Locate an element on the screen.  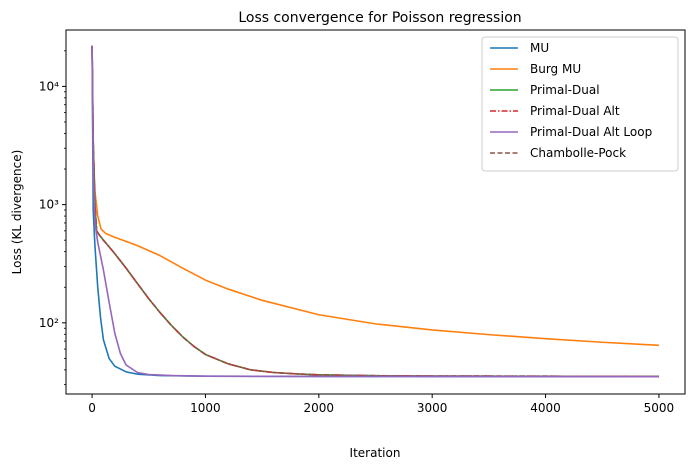
x-axis-label: Iteration is located at coordinates (375, 453).